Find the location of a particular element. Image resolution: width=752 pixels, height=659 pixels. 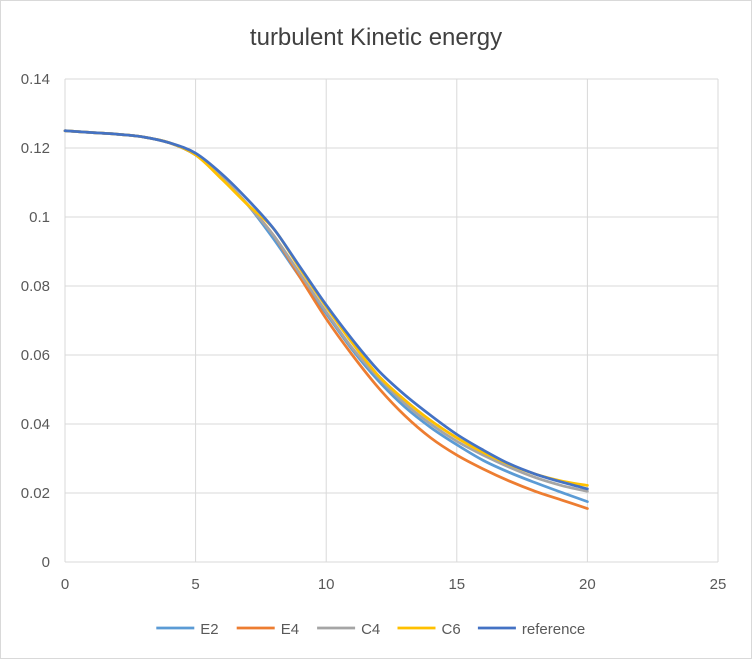

legend-label-reference: reference is located at coordinates (553, 629).